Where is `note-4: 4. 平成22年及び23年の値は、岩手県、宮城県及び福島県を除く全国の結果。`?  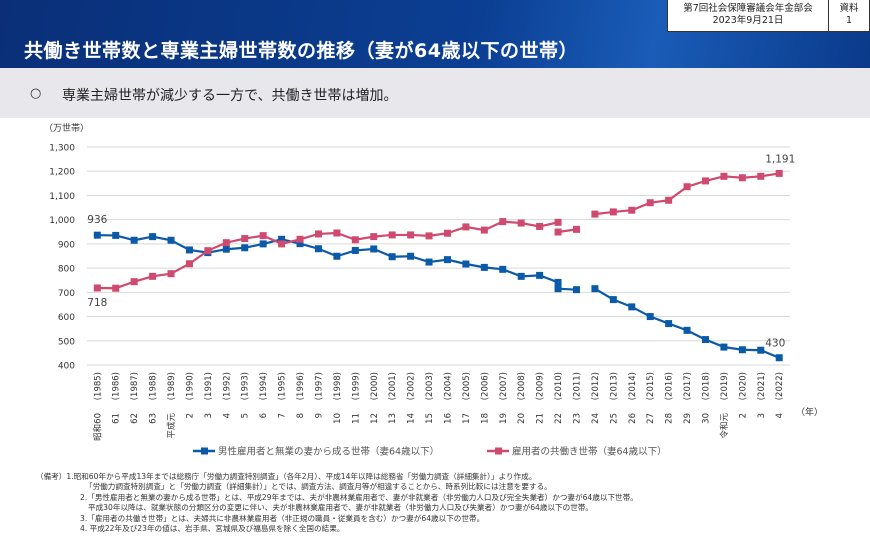
note-4: 4. 平成22年及び23年の値は、岩手県、宮城県及び福島県を除く全国の結果。 is located at coordinates (212, 529).